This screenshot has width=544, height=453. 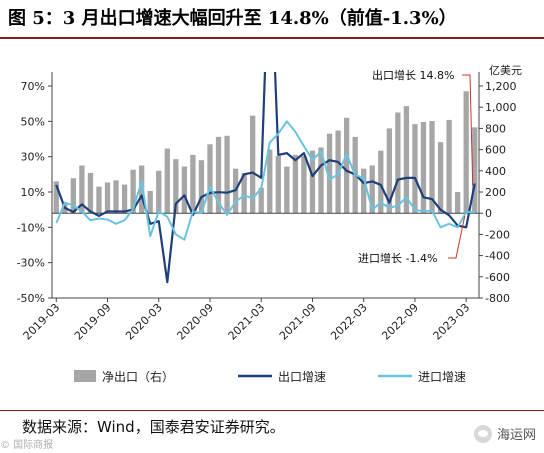 What do you see at coordinates (442, 377) in the screenshot?
I see `legend-import-label: 进口增速` at bounding box center [442, 377].